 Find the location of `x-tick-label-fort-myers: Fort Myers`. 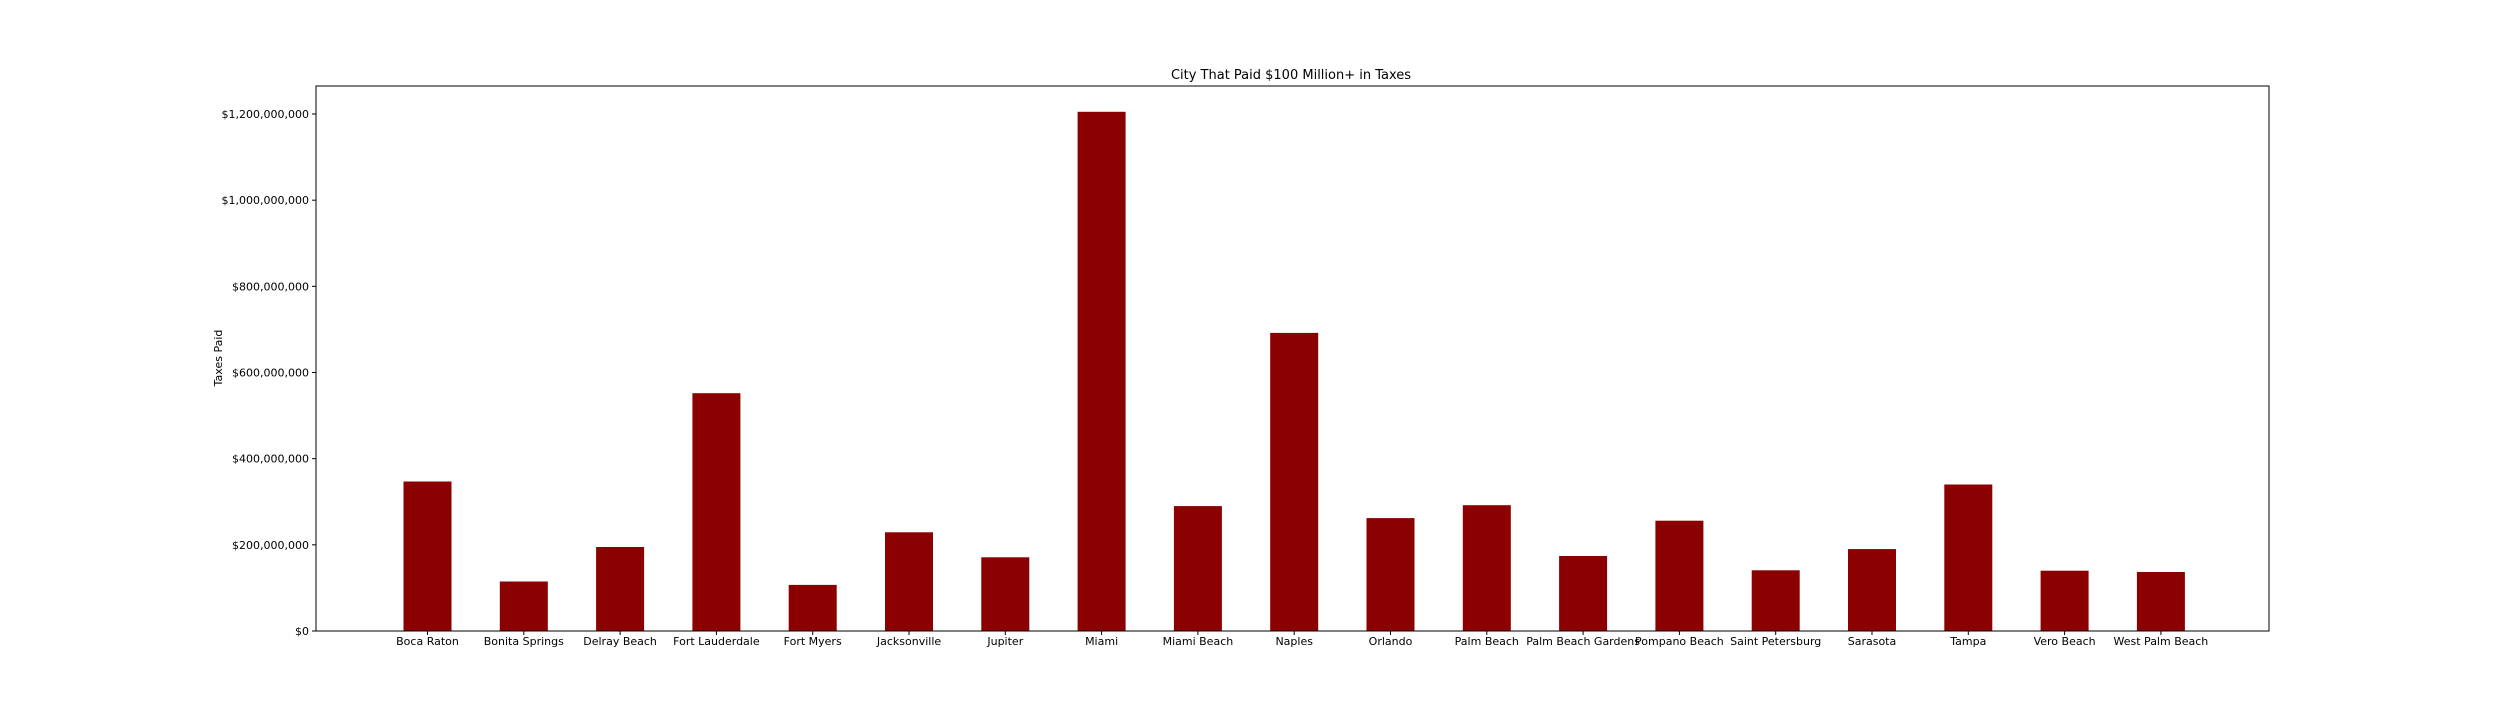

x-tick-label-fort-myers: Fort Myers is located at coordinates (813, 641).